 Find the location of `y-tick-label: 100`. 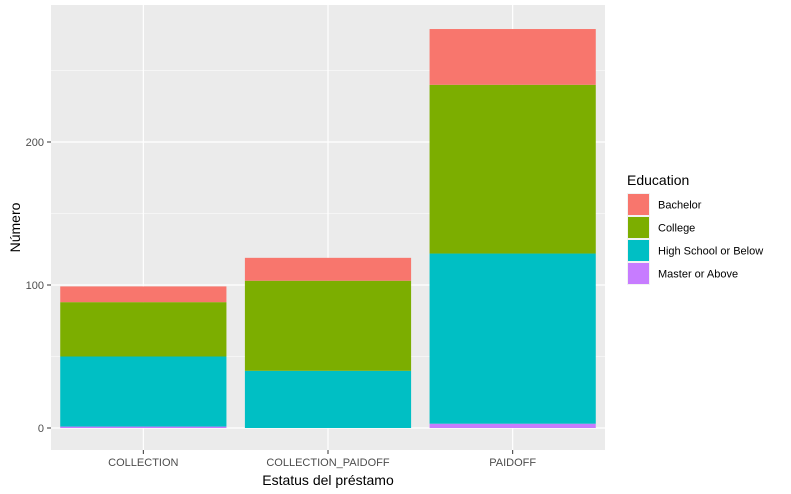

y-tick-label: 100 is located at coordinates (35, 286).